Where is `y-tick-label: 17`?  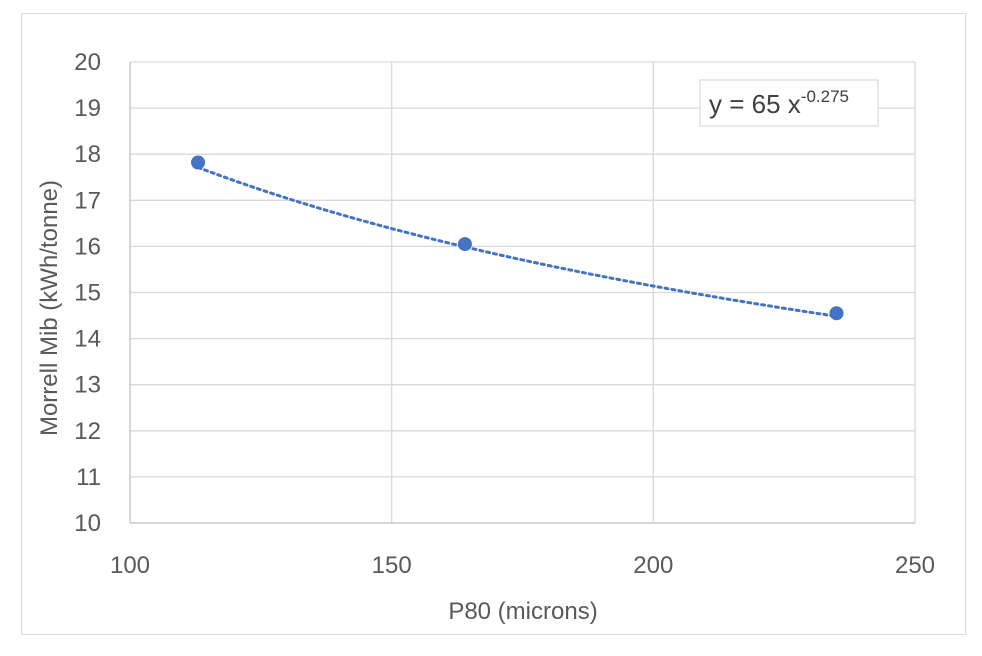 y-tick-label: 17 is located at coordinates (87, 200).